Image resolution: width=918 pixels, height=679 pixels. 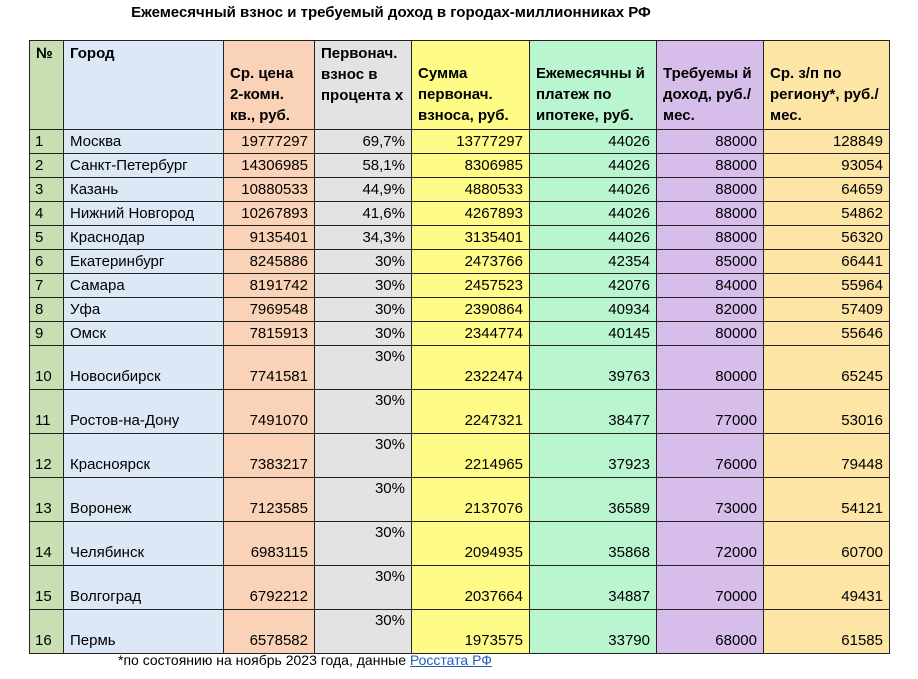 I want to click on row-city: Екатеринбург, so click(x=143, y=261).